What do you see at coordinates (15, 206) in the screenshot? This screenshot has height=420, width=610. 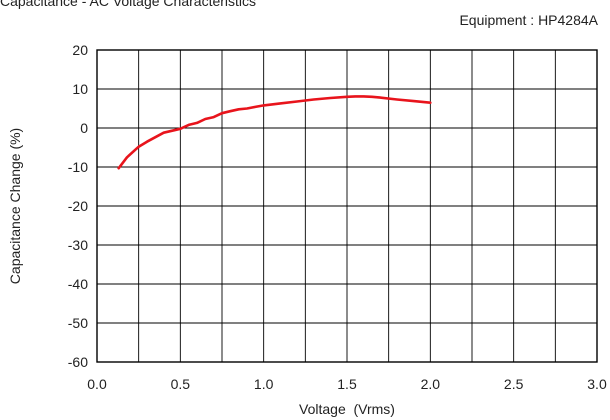 I see `y-axis-title: Capacitance Change (%)` at bounding box center [15, 206].